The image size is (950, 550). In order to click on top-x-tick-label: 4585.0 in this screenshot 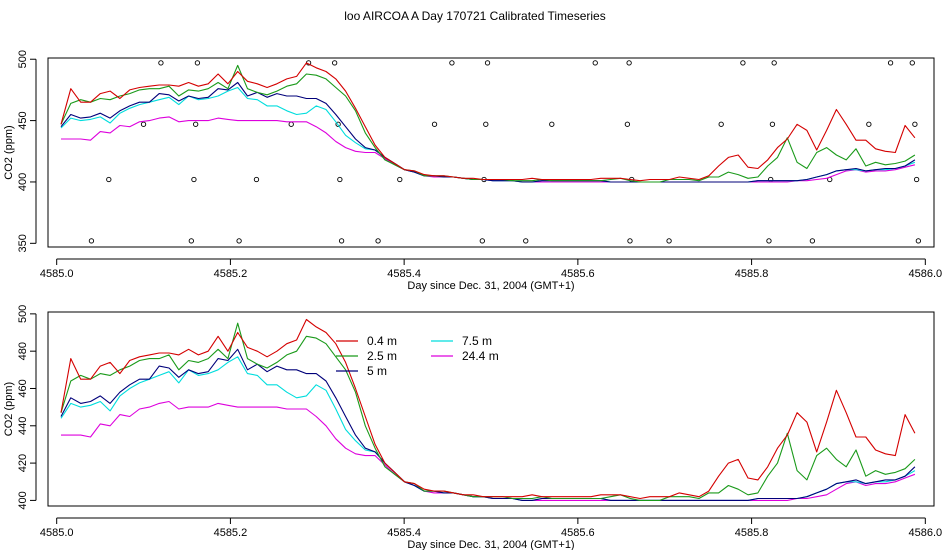, I will do `click(57, 274)`.